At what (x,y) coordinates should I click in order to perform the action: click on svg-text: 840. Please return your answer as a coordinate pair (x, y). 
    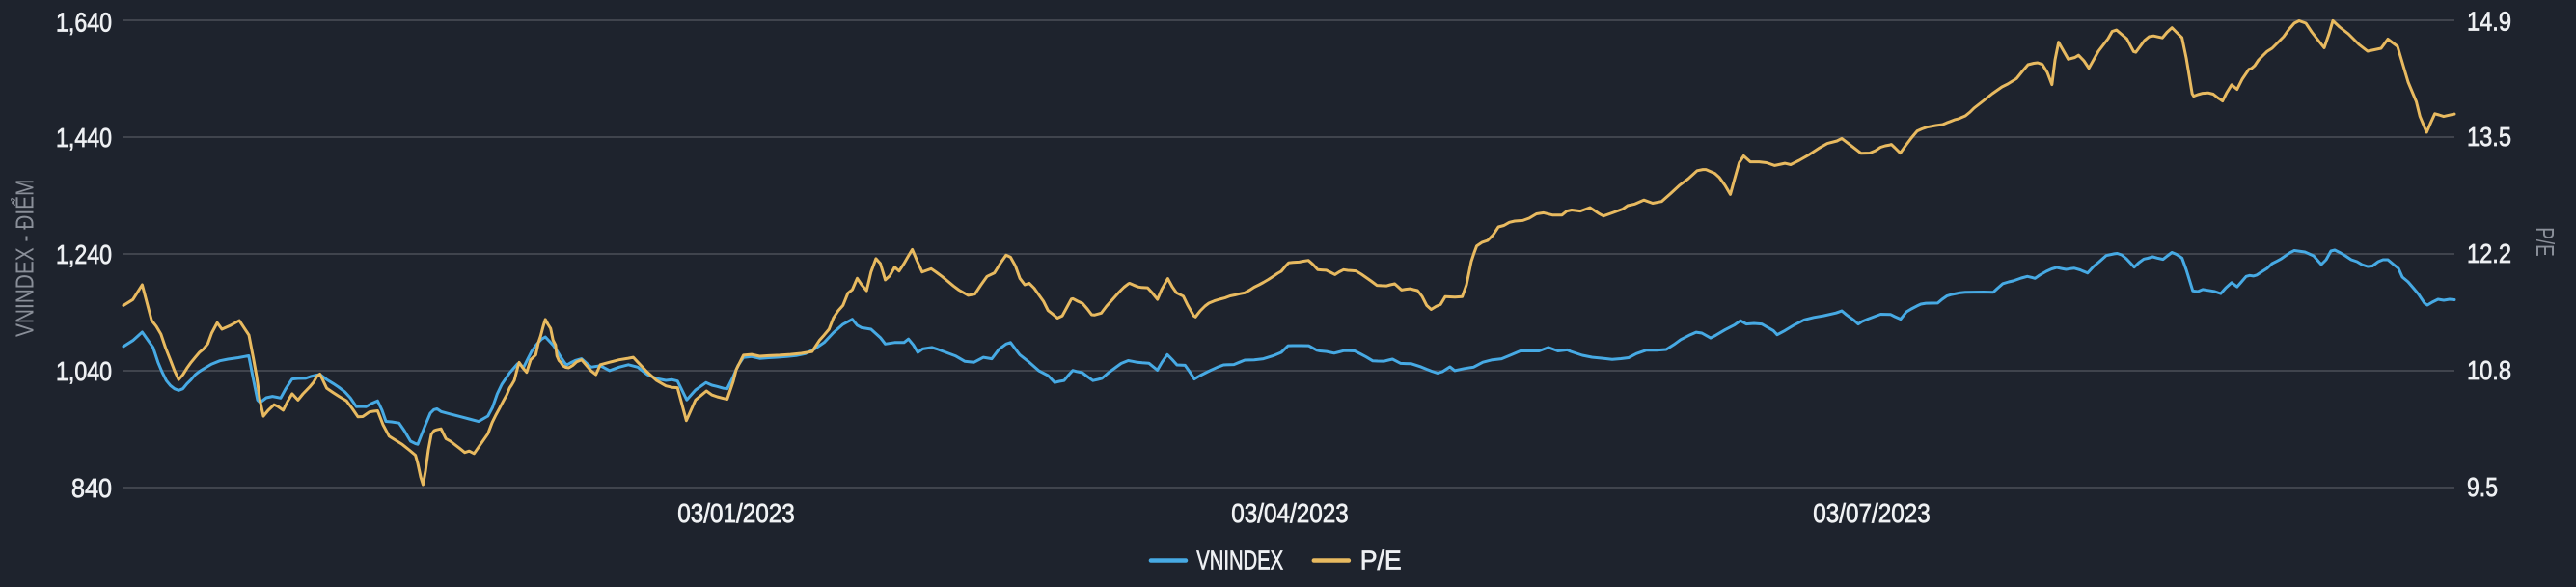
    Looking at the image, I should click on (92, 488).